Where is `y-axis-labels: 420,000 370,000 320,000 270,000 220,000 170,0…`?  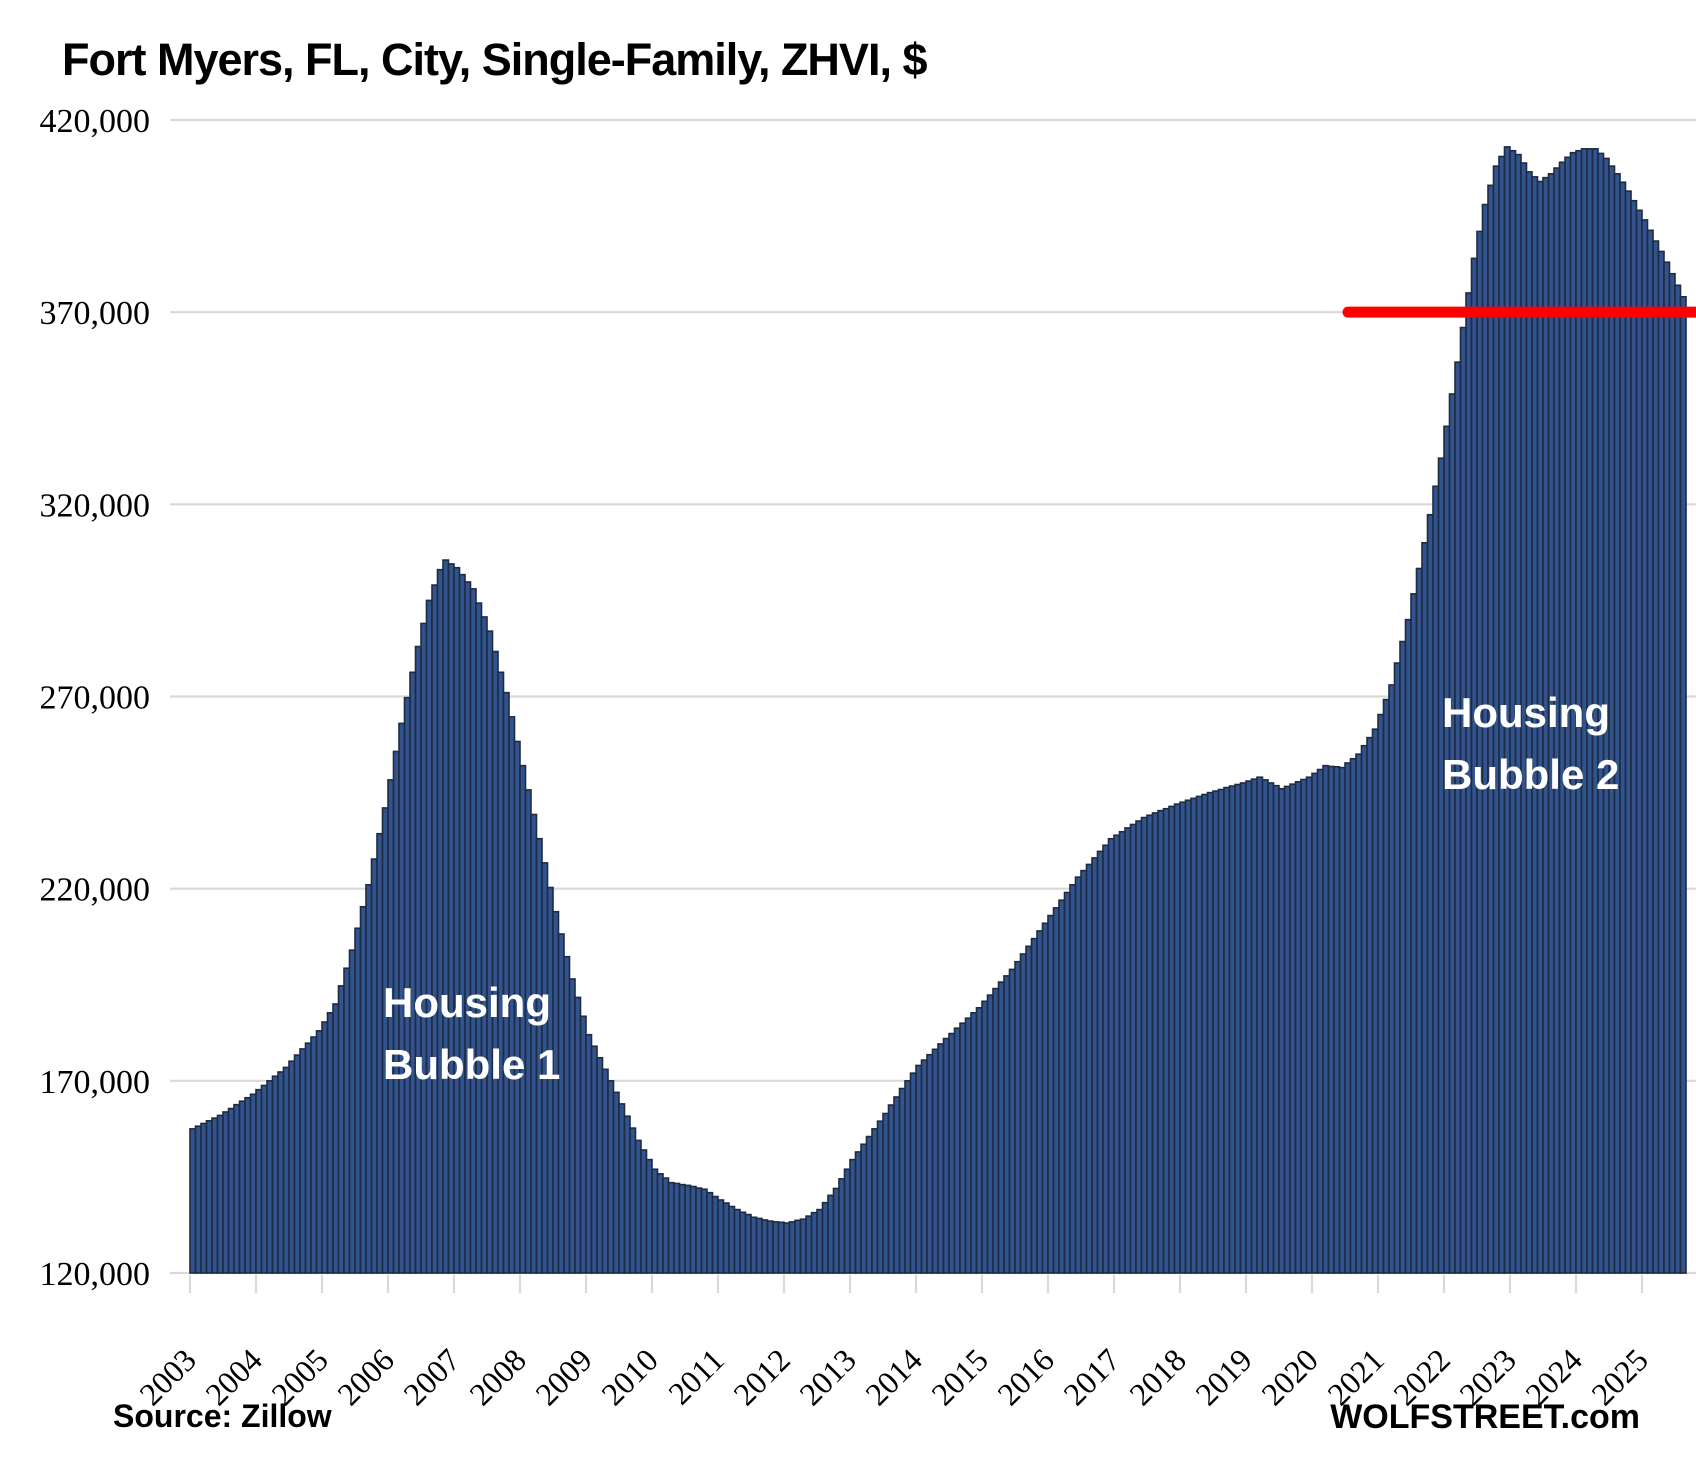 y-axis-labels: 420,000 370,000 320,000 270,000 220,000 170,0… is located at coordinates (95, 698).